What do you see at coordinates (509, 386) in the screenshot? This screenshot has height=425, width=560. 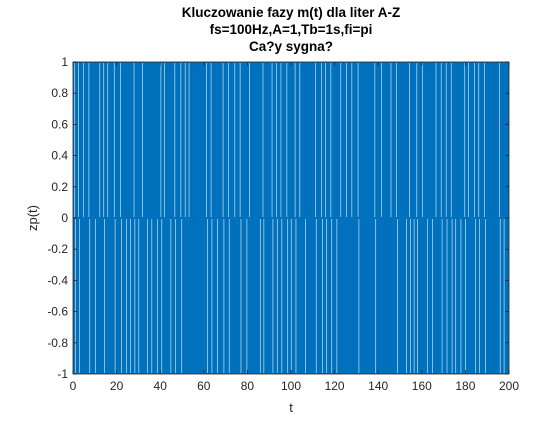 I see `x-tick-label: 200` at bounding box center [509, 386].